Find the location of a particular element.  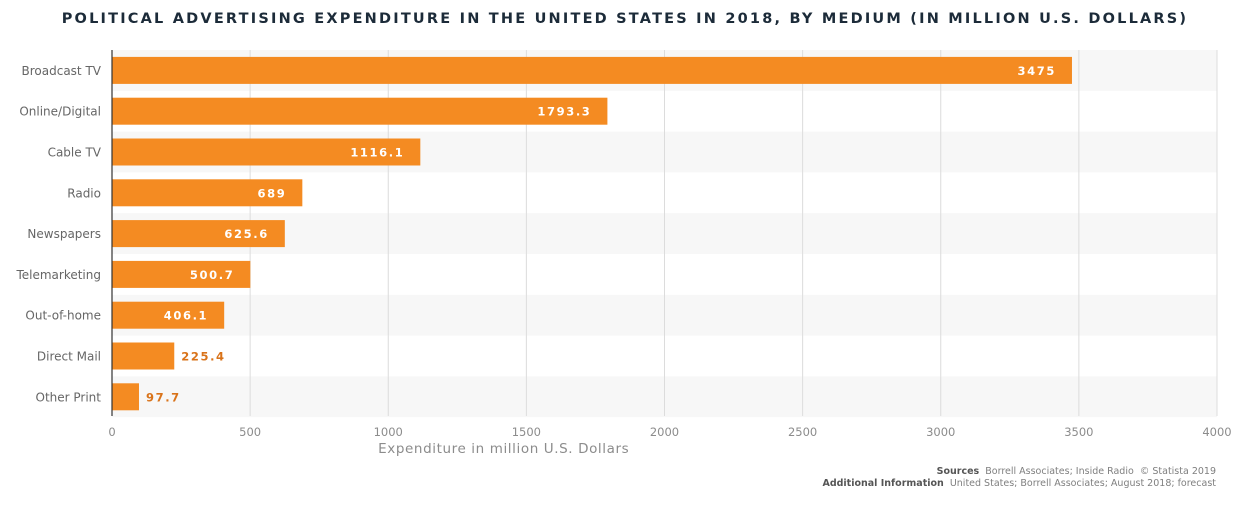

bar-value-label: 1116.1 is located at coordinates (377, 153).